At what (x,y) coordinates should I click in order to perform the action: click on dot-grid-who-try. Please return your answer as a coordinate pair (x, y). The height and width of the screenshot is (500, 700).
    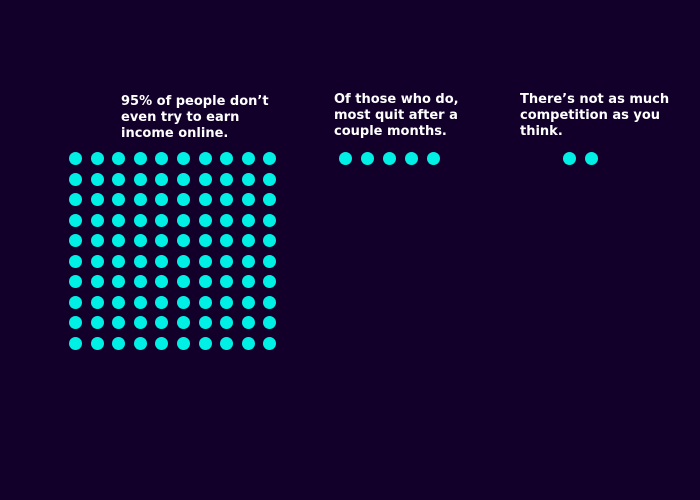
    Looking at the image, I should click on (389, 158).